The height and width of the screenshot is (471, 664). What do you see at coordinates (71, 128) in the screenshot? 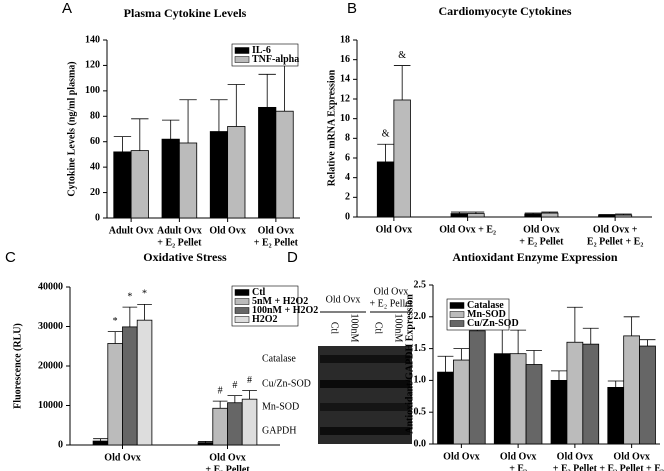
I see `y-axis-label: Cytokine Levels (ng/ml plasma)` at bounding box center [71, 128].